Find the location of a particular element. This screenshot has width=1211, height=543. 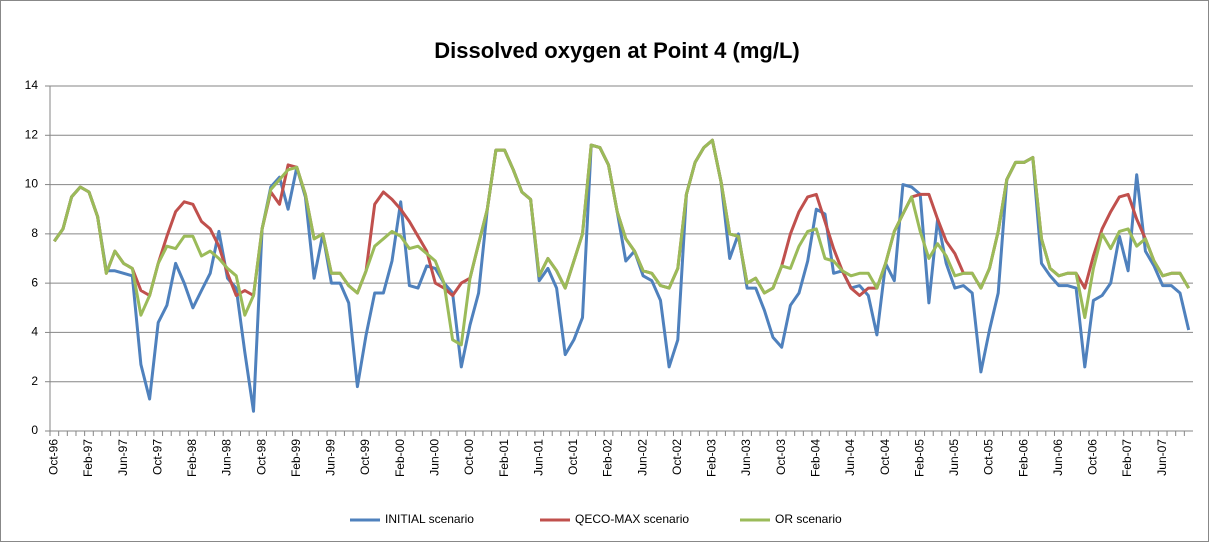

x-tick-label: Jun-03 is located at coordinates (746, 457).